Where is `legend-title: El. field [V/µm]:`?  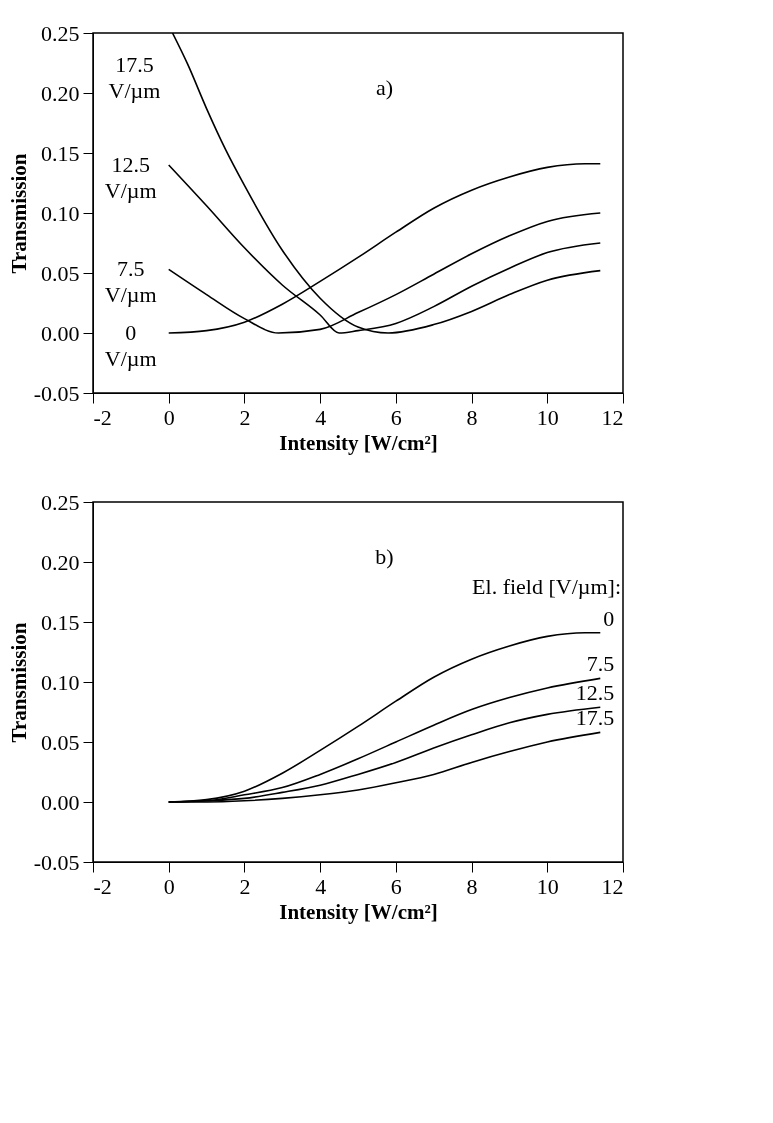 legend-title: El. field [V/µm]: is located at coordinates (546, 586).